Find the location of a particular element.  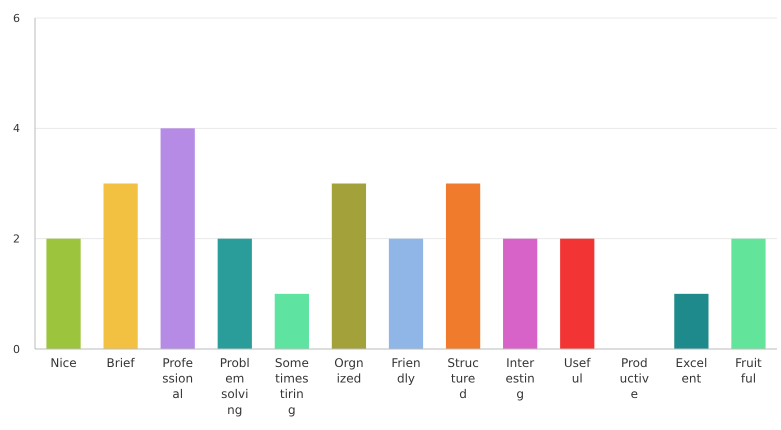

x-tick-label: Usef ul is located at coordinates (578, 371).